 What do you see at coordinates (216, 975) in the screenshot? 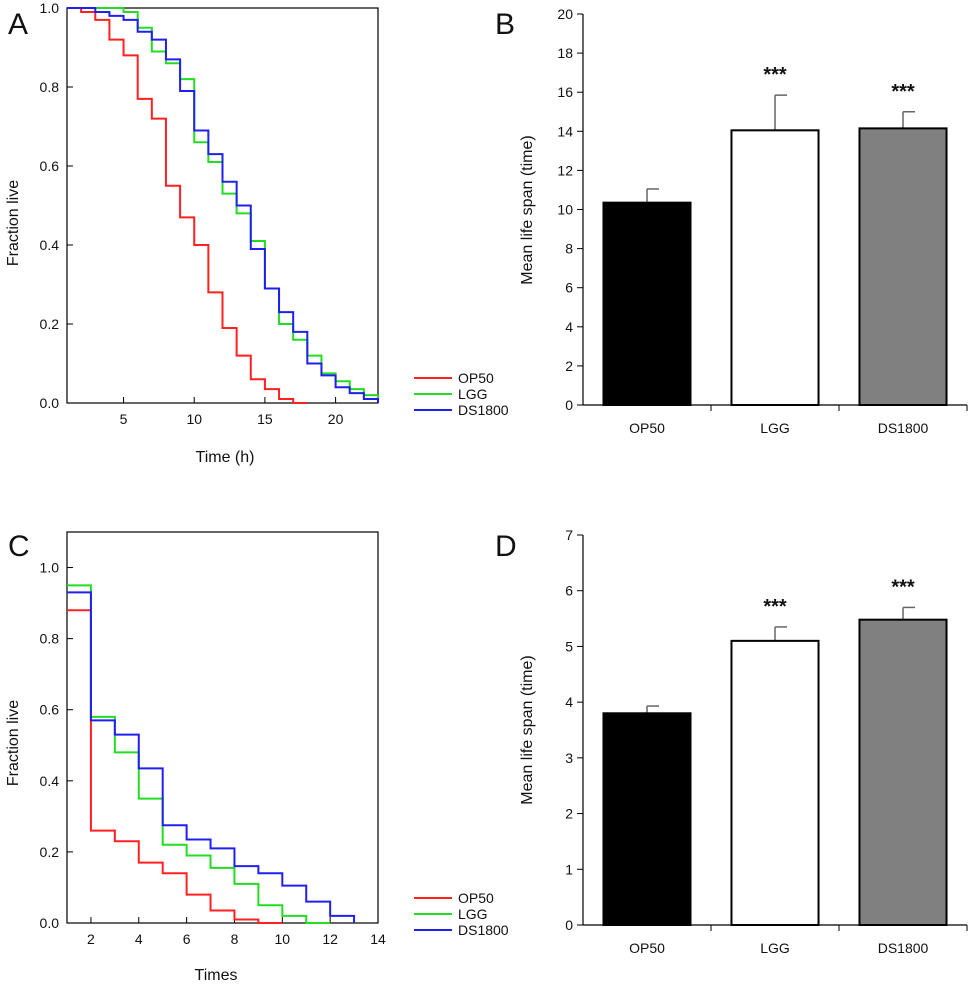
I see `x-axis-label: Times` at bounding box center [216, 975].